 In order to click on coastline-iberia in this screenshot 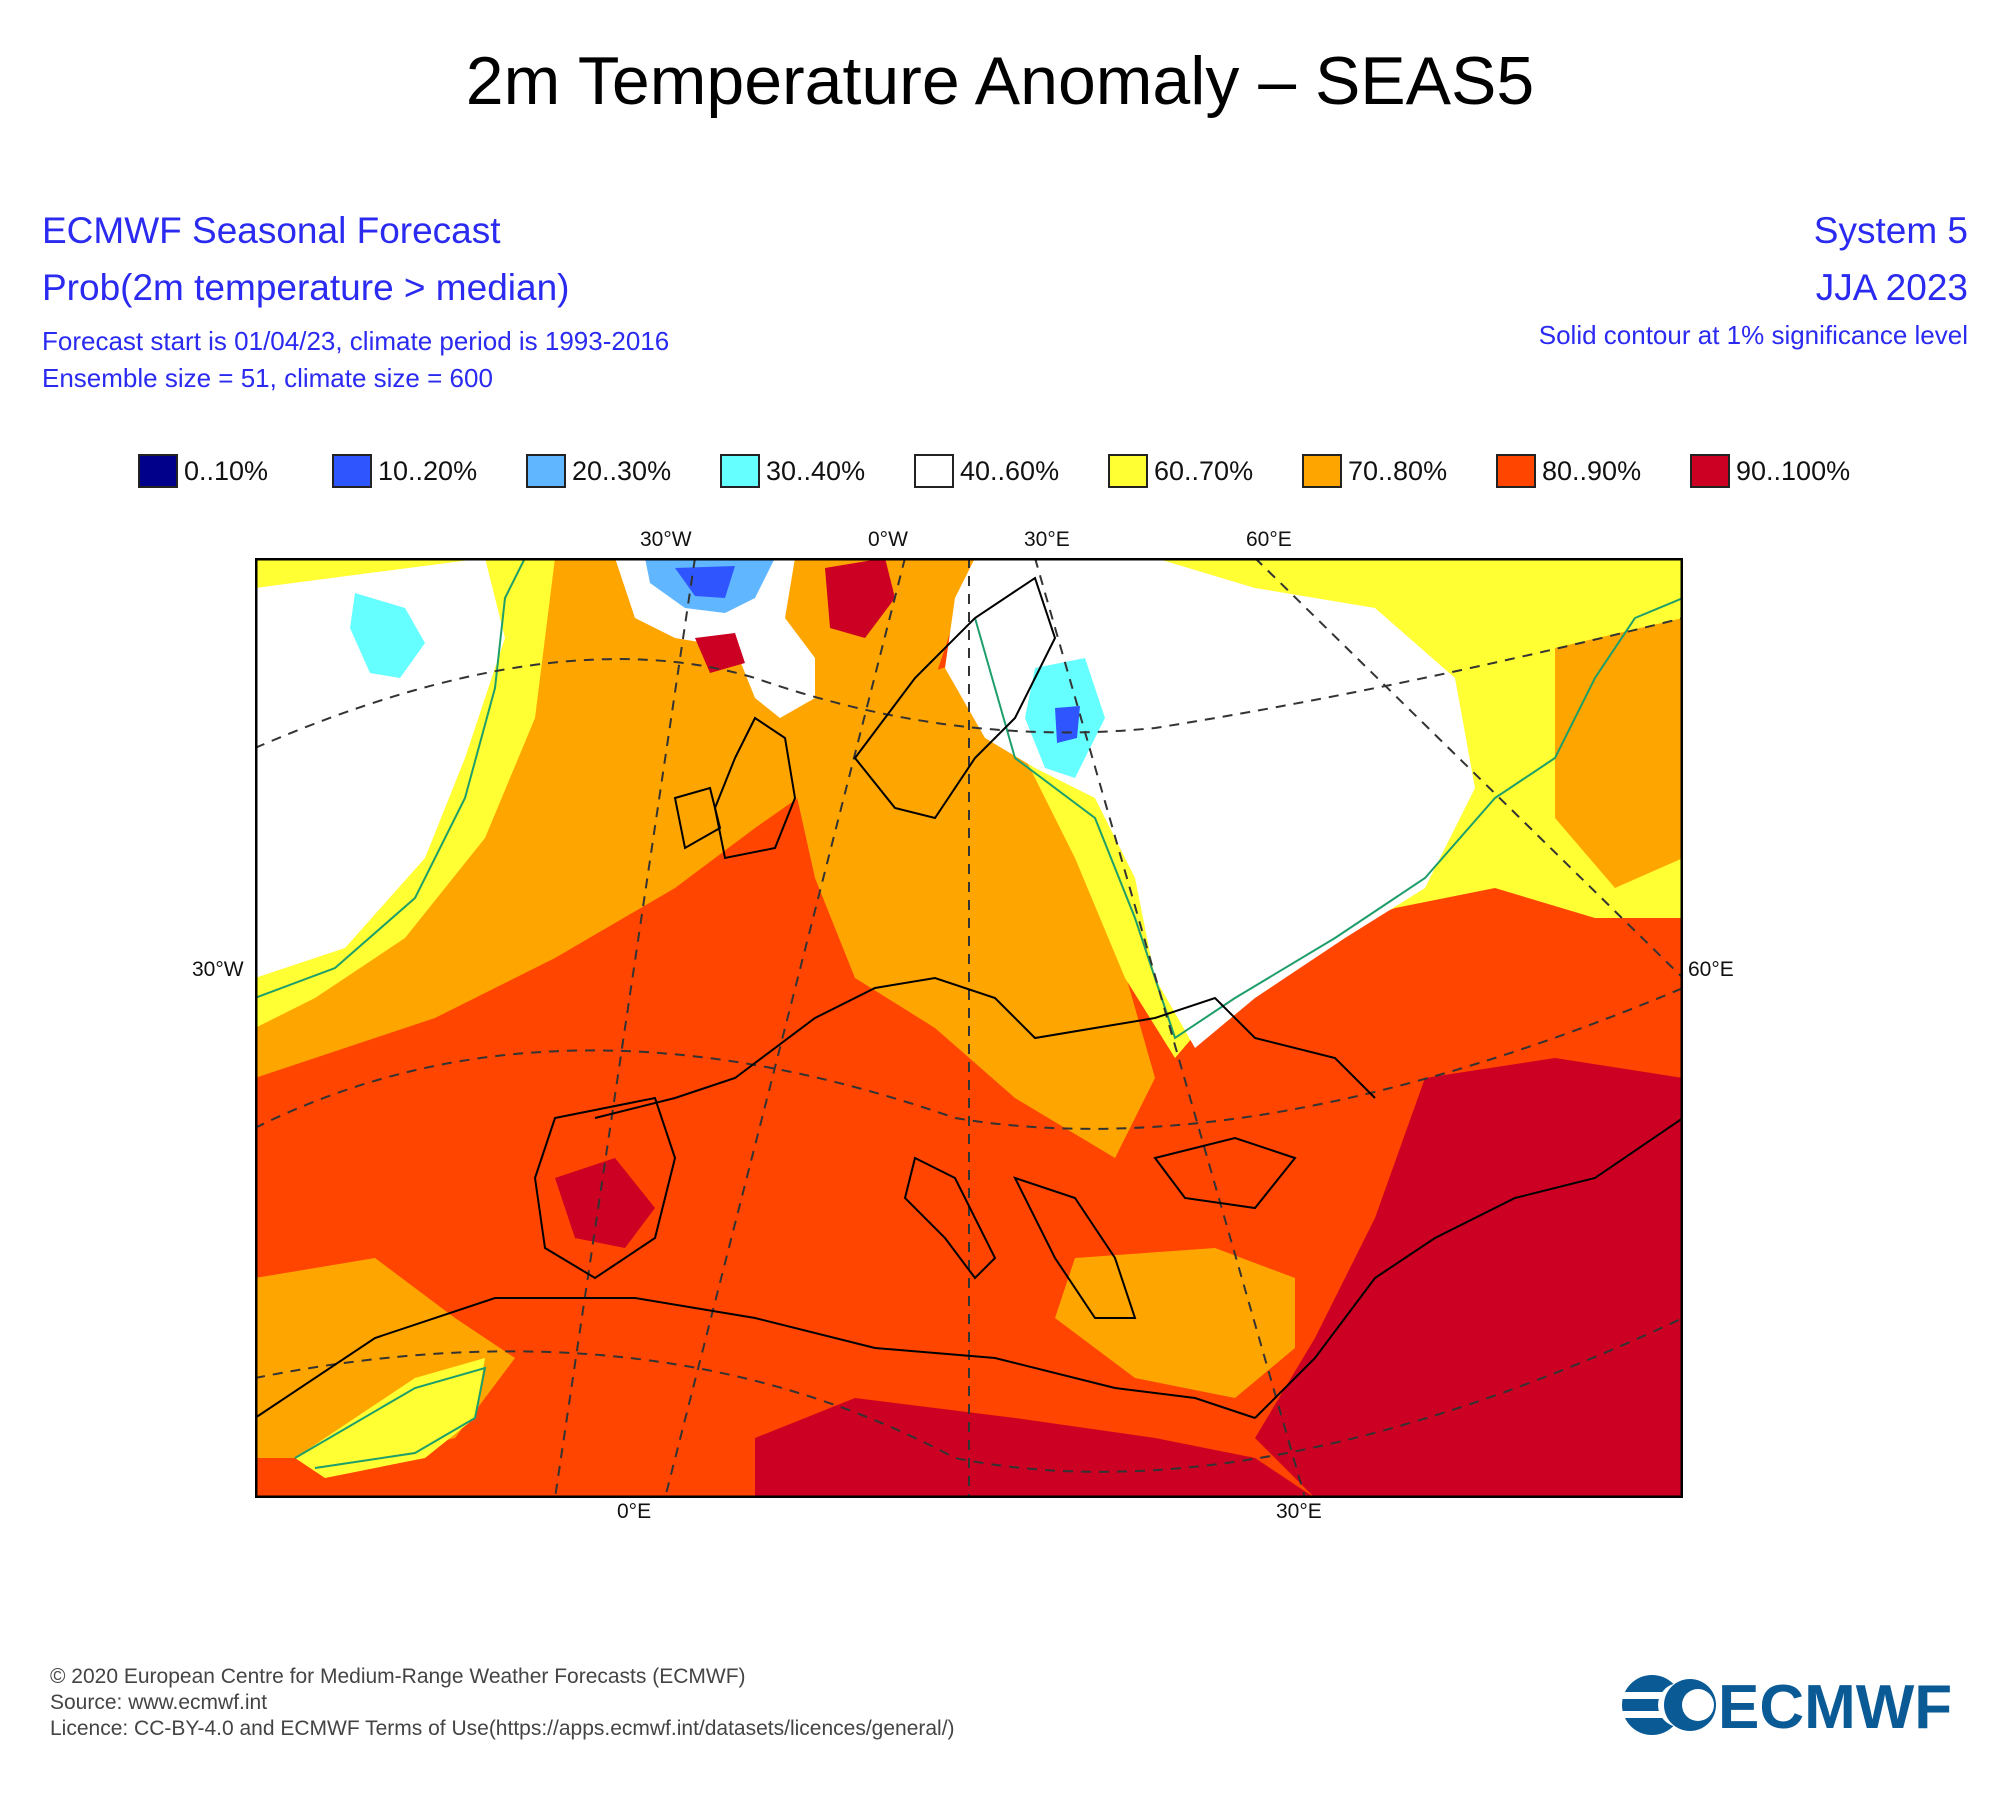, I will do `click(605, 1188)`.